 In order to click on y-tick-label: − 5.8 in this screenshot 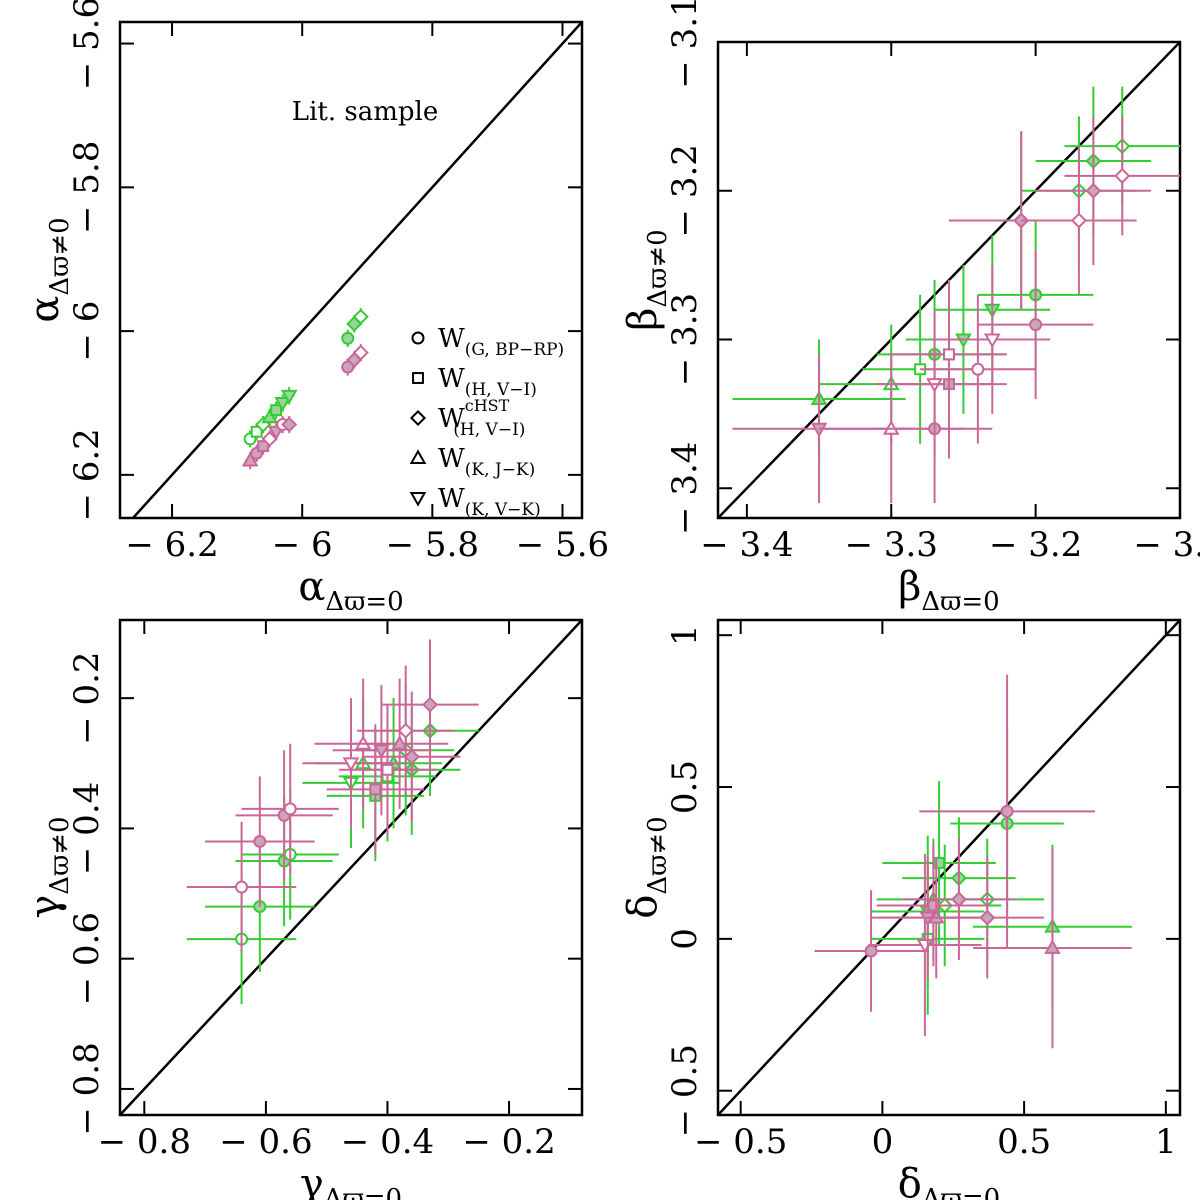, I will do `click(87, 187)`.